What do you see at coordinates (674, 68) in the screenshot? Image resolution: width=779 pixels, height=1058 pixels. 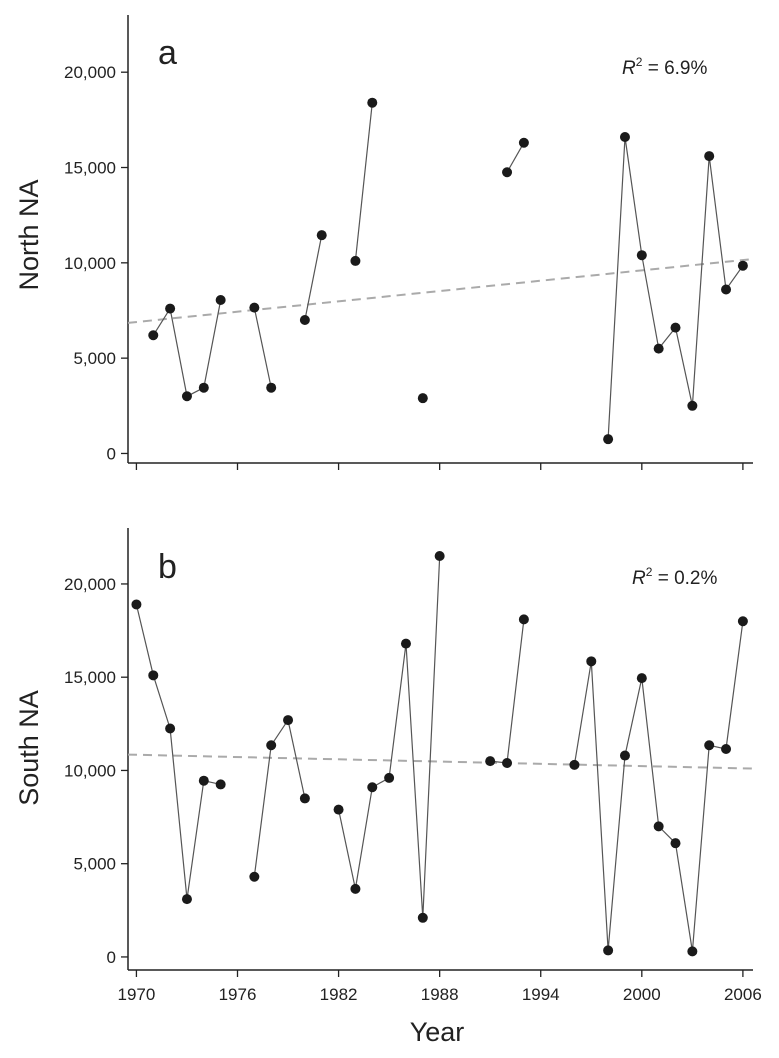 I see `panel-a-r2-value: = 6.9%` at bounding box center [674, 68].